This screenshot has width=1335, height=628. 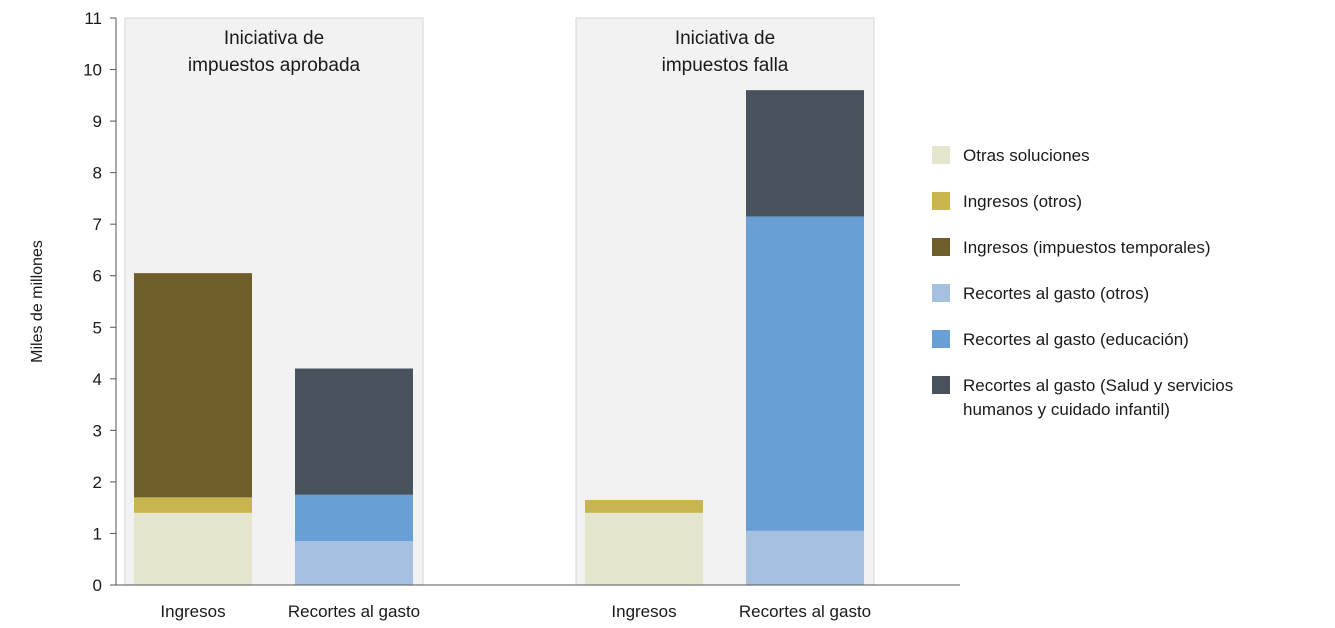 I want to click on bar-segment-g0-c0-s1, so click(x=193, y=505).